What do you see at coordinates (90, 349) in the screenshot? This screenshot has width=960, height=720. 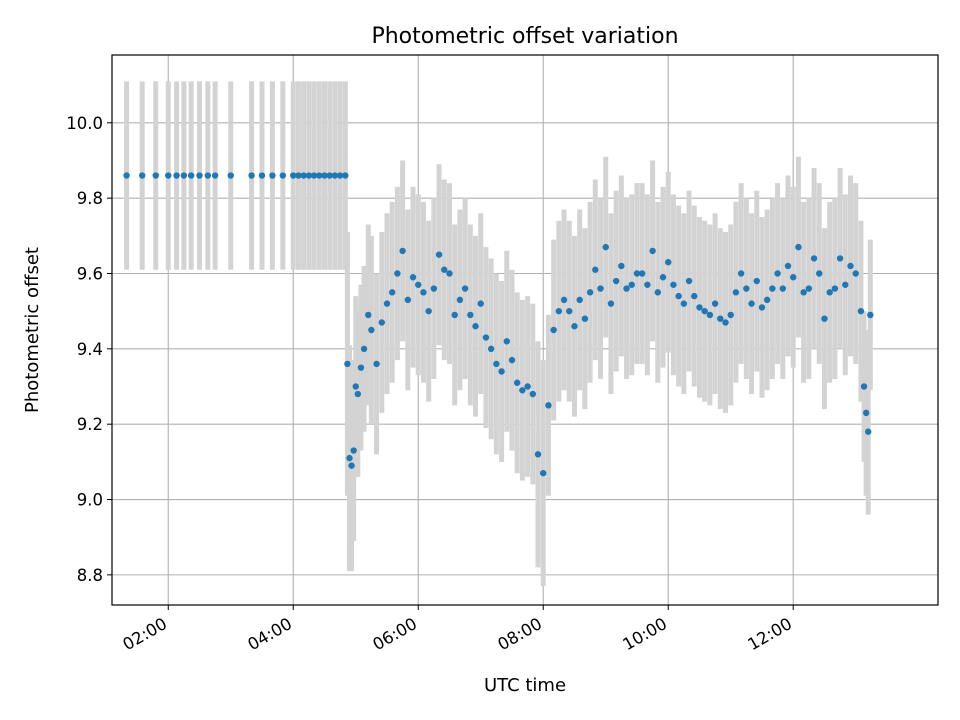 I see `y-tick-label: 9.4` at bounding box center [90, 349].